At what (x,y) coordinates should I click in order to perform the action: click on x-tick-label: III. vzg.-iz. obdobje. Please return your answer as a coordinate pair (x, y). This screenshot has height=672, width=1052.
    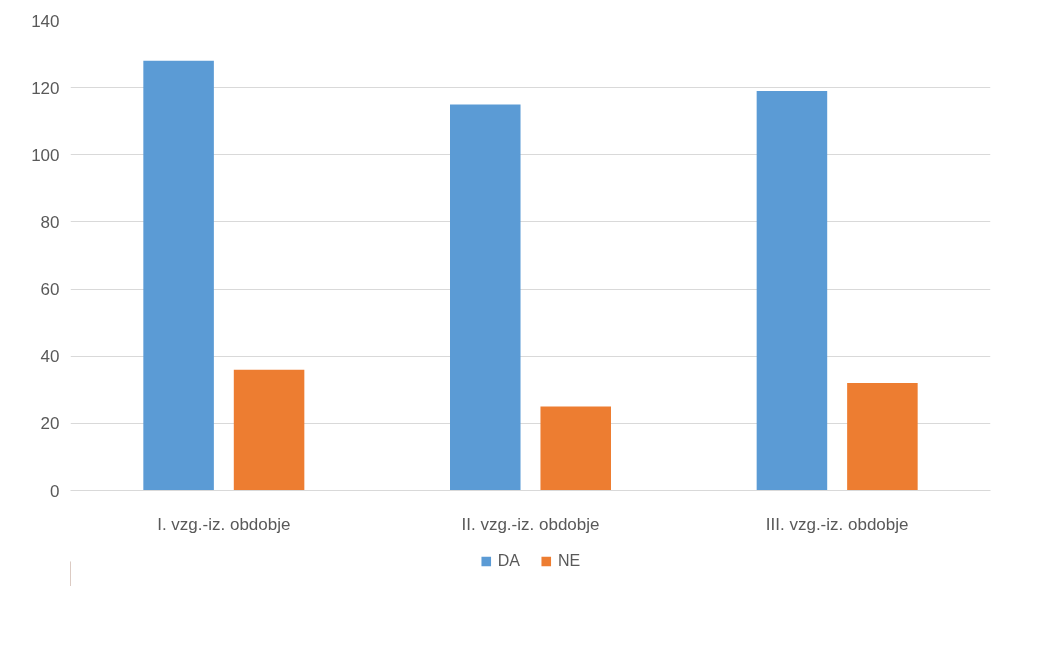
    Looking at the image, I should click on (837, 524).